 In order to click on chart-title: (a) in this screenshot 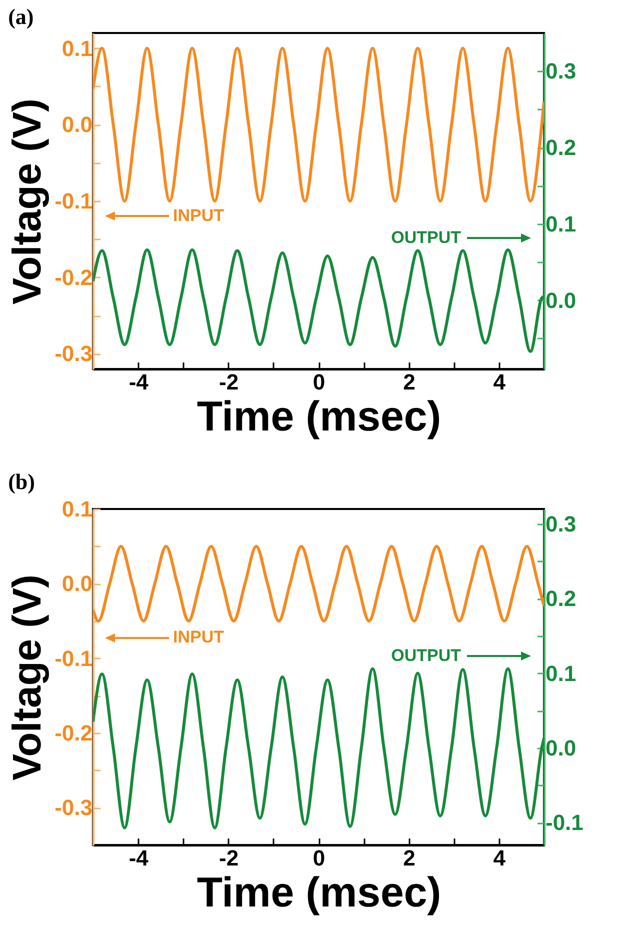, I will do `click(21, 16)`.